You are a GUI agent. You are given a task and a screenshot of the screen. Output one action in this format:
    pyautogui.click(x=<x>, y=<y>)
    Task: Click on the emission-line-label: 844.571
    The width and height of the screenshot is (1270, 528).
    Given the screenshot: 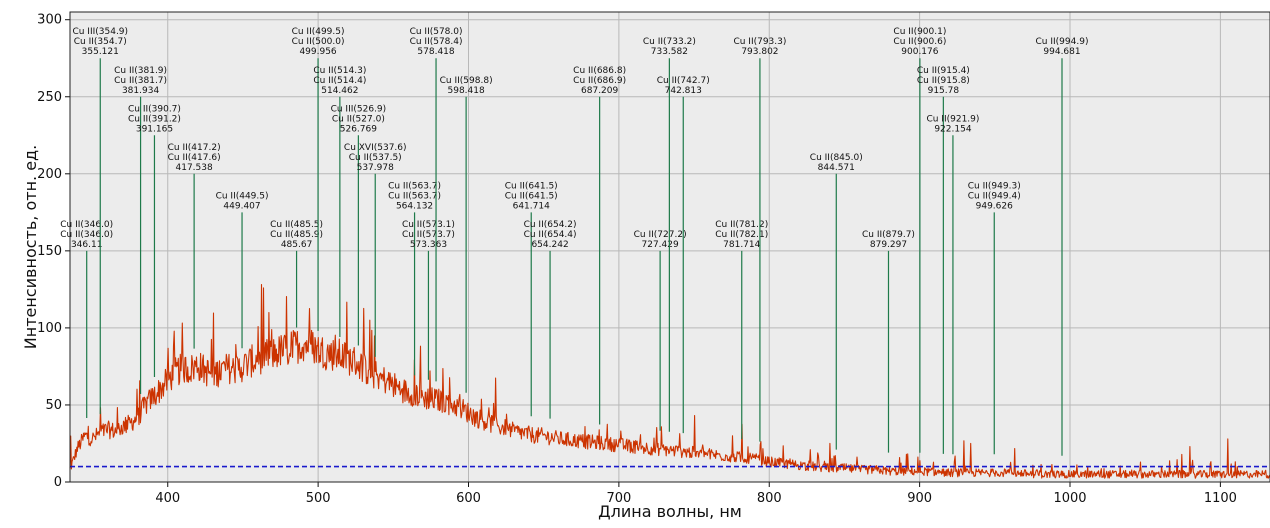 What is the action you would take?
    pyautogui.click(x=836, y=168)
    